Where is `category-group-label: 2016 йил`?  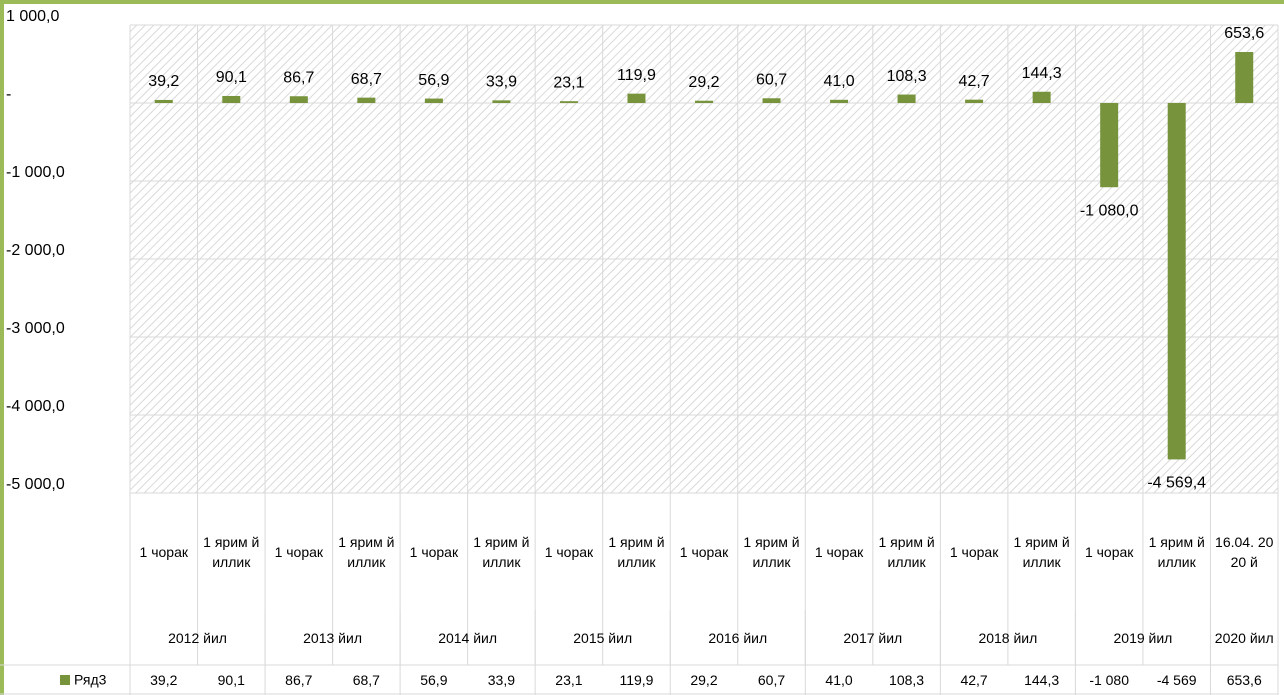
category-group-label: 2016 йил is located at coordinates (738, 637).